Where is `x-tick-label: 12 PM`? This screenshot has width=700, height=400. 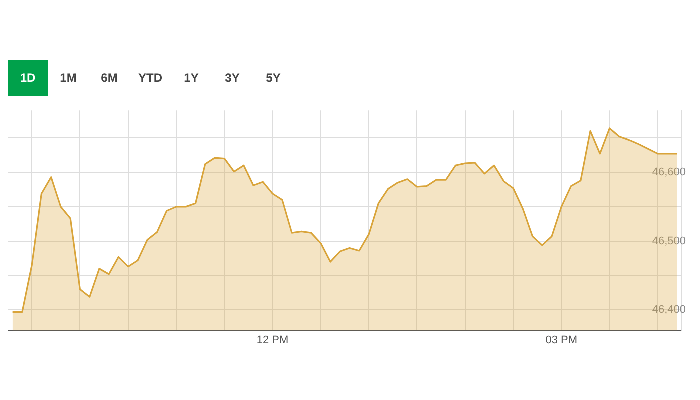
x-tick-label: 12 PM is located at coordinates (272, 340).